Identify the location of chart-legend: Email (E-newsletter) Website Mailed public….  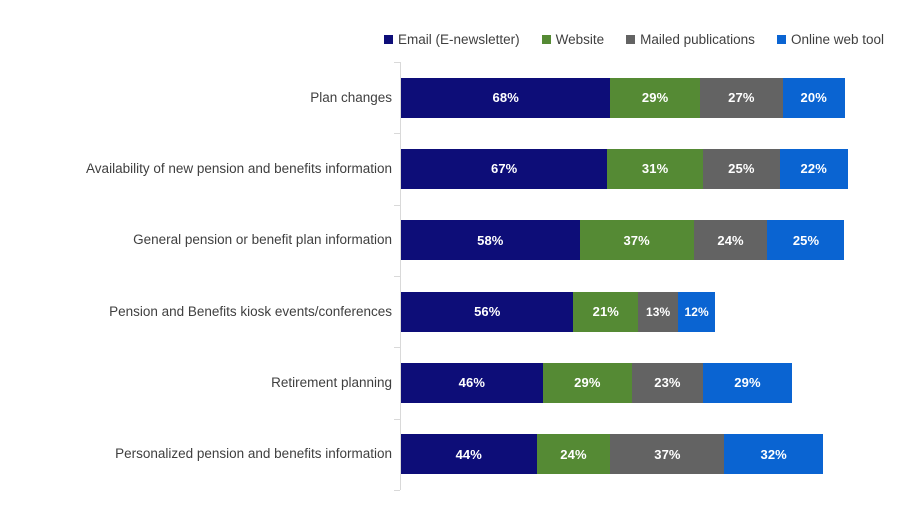
(450, 40).